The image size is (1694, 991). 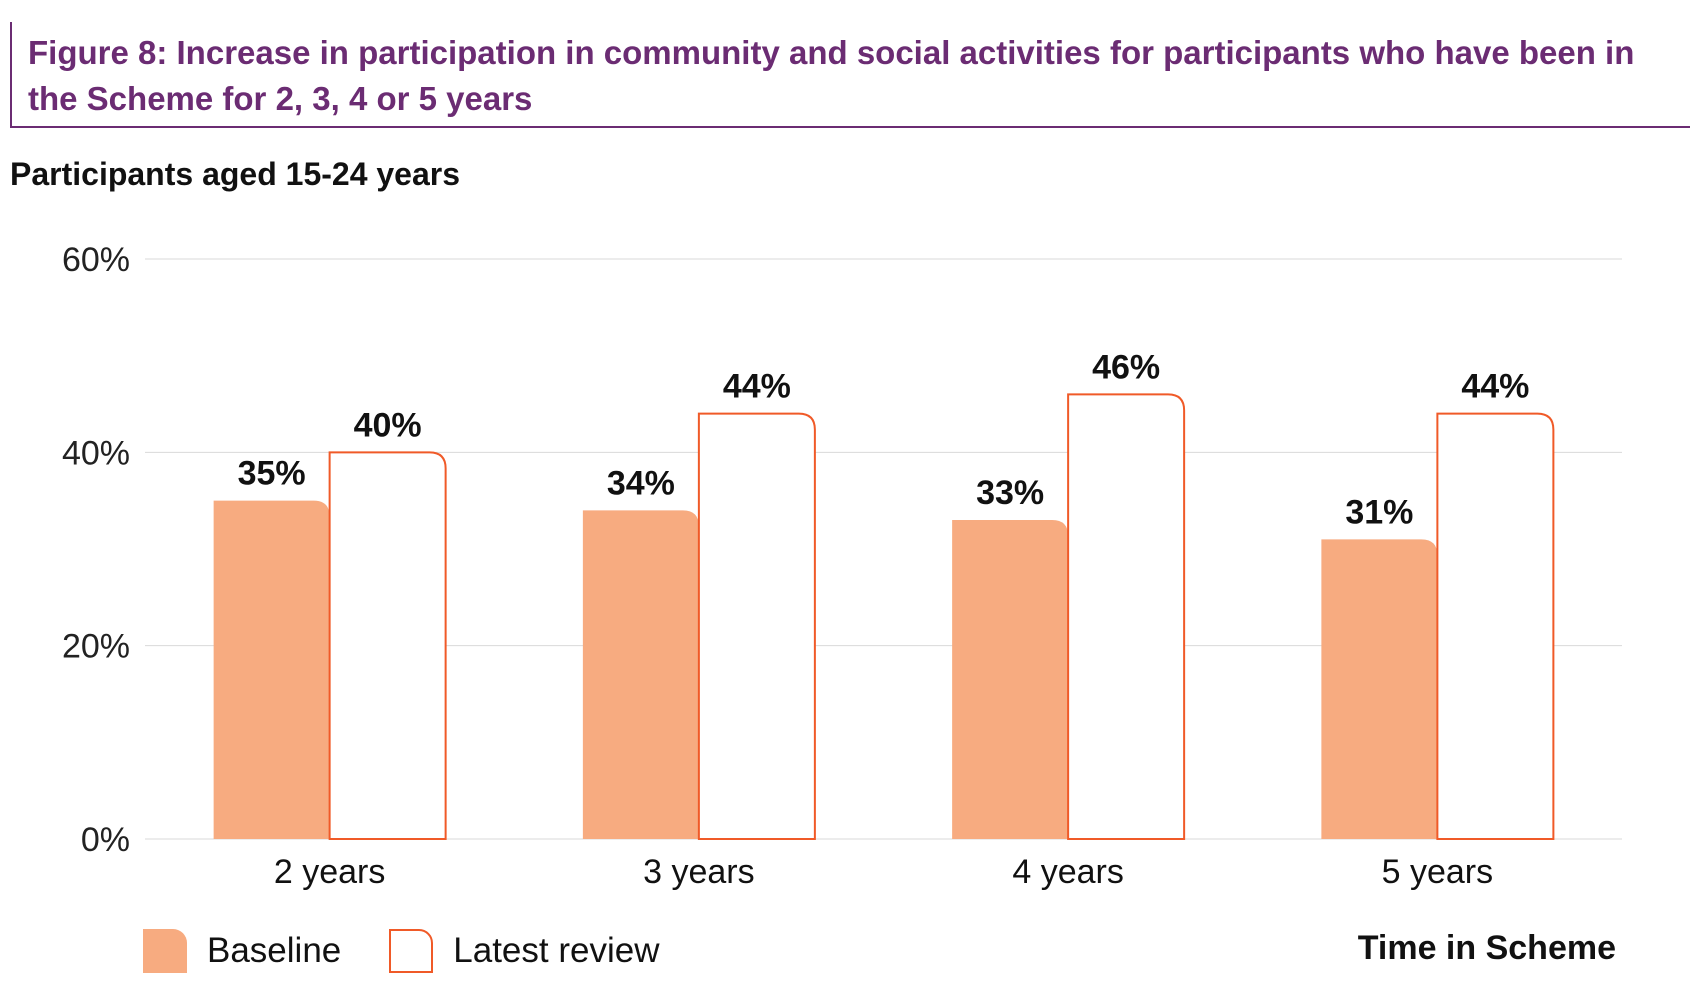 I want to click on x-axis-title: Time in Scheme, so click(x=1486, y=948).